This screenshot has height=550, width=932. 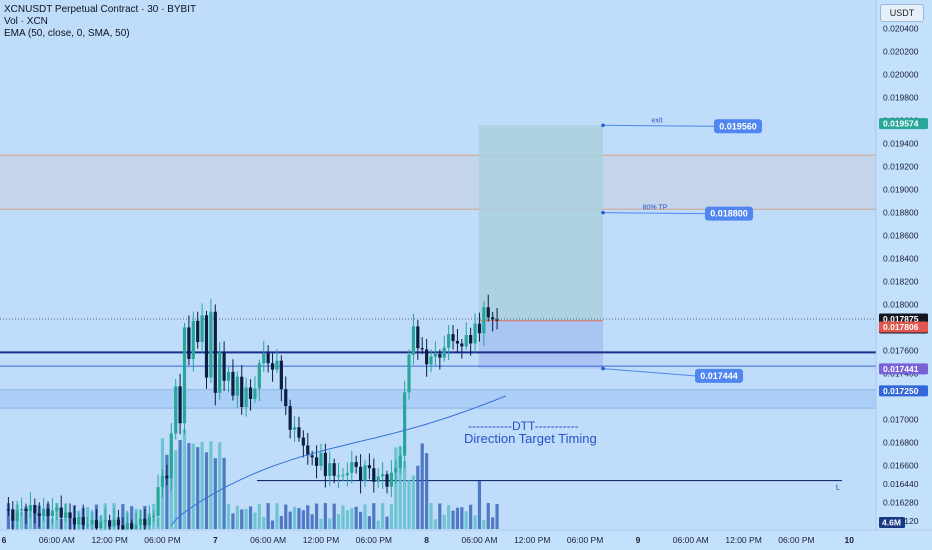 What do you see at coordinates (901, 484) in the screenshot?
I see `y-tick-label: 0.016440` at bounding box center [901, 484].